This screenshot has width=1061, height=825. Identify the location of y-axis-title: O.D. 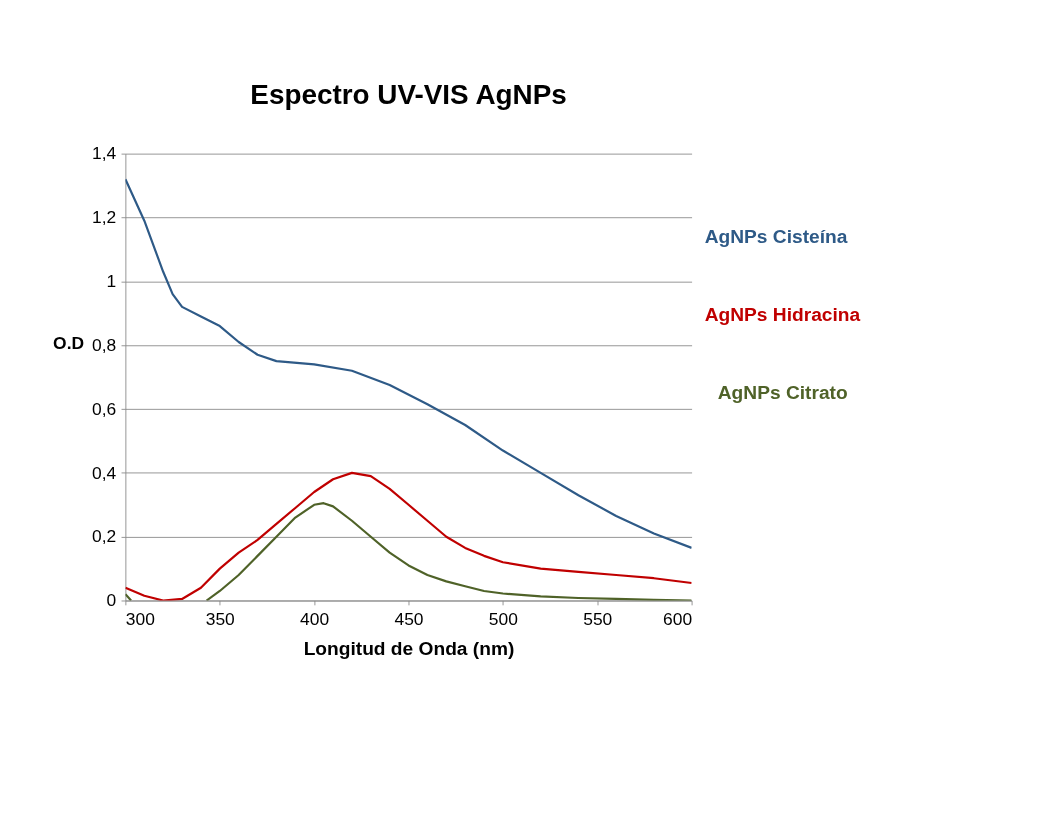
(69, 343).